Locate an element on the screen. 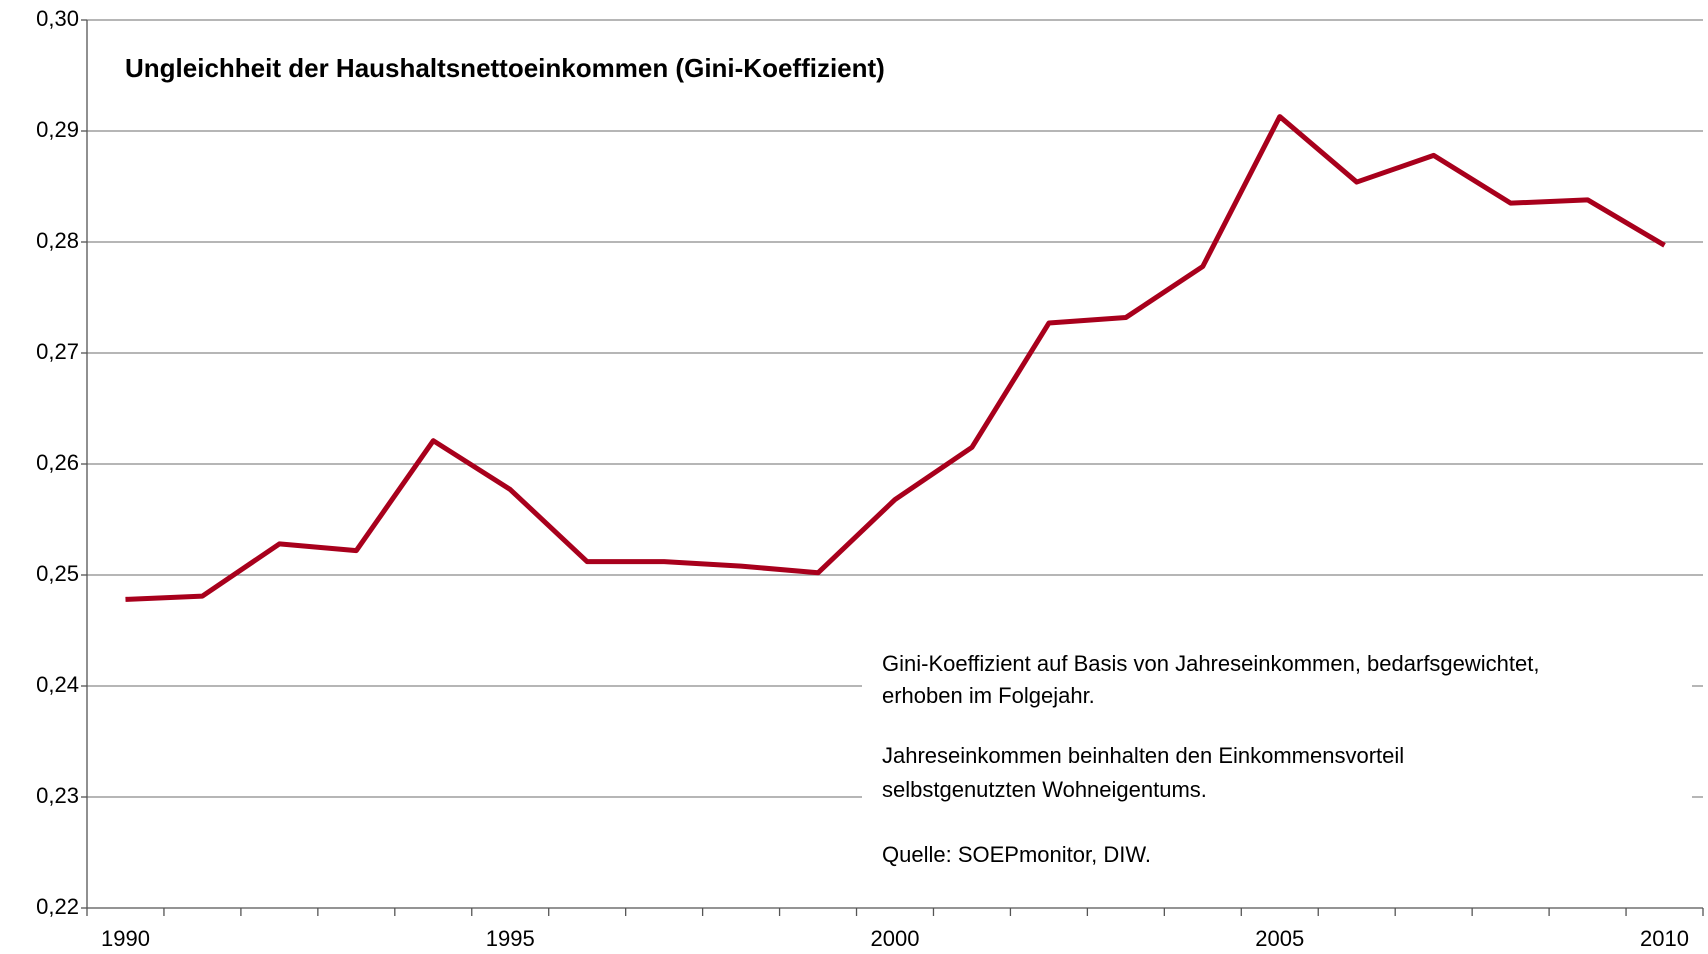  annotation: Quelle: SOEPmonitor, DIW. is located at coordinates (1016, 854).